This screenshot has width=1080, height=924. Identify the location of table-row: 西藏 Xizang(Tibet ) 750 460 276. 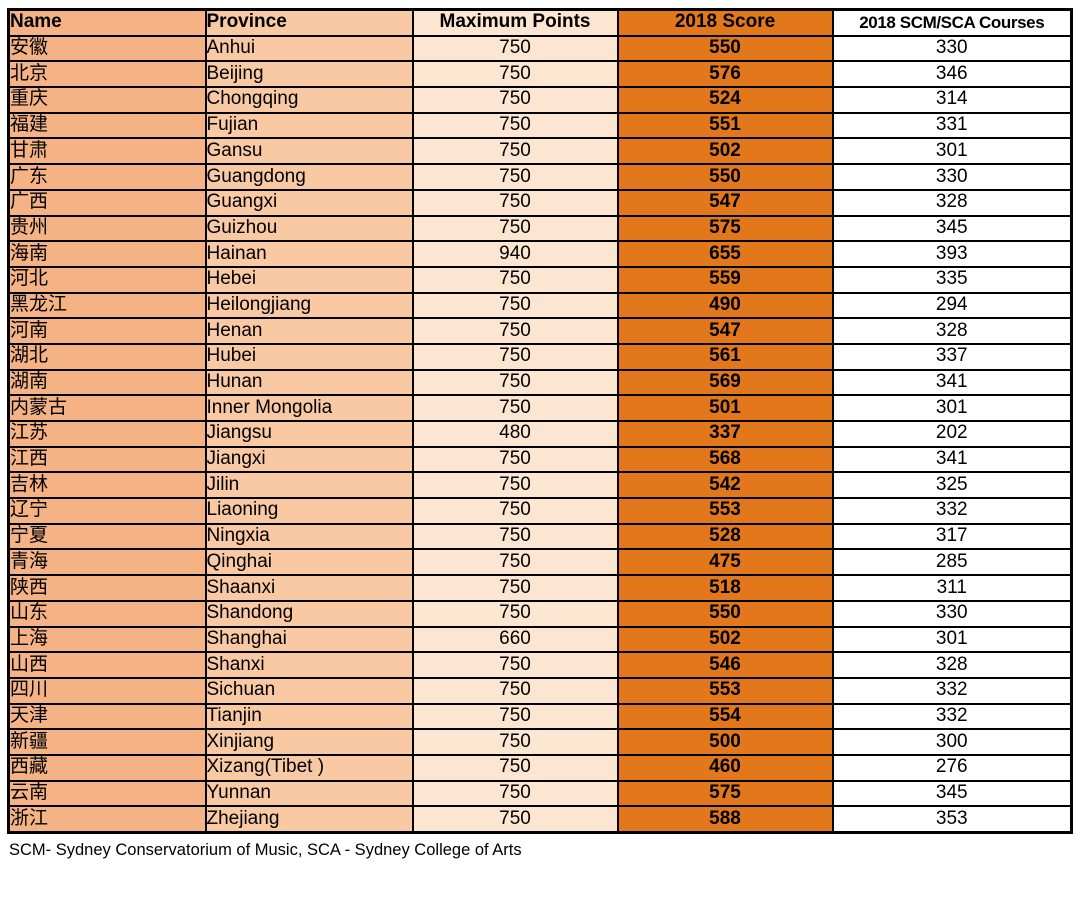
(540, 767).